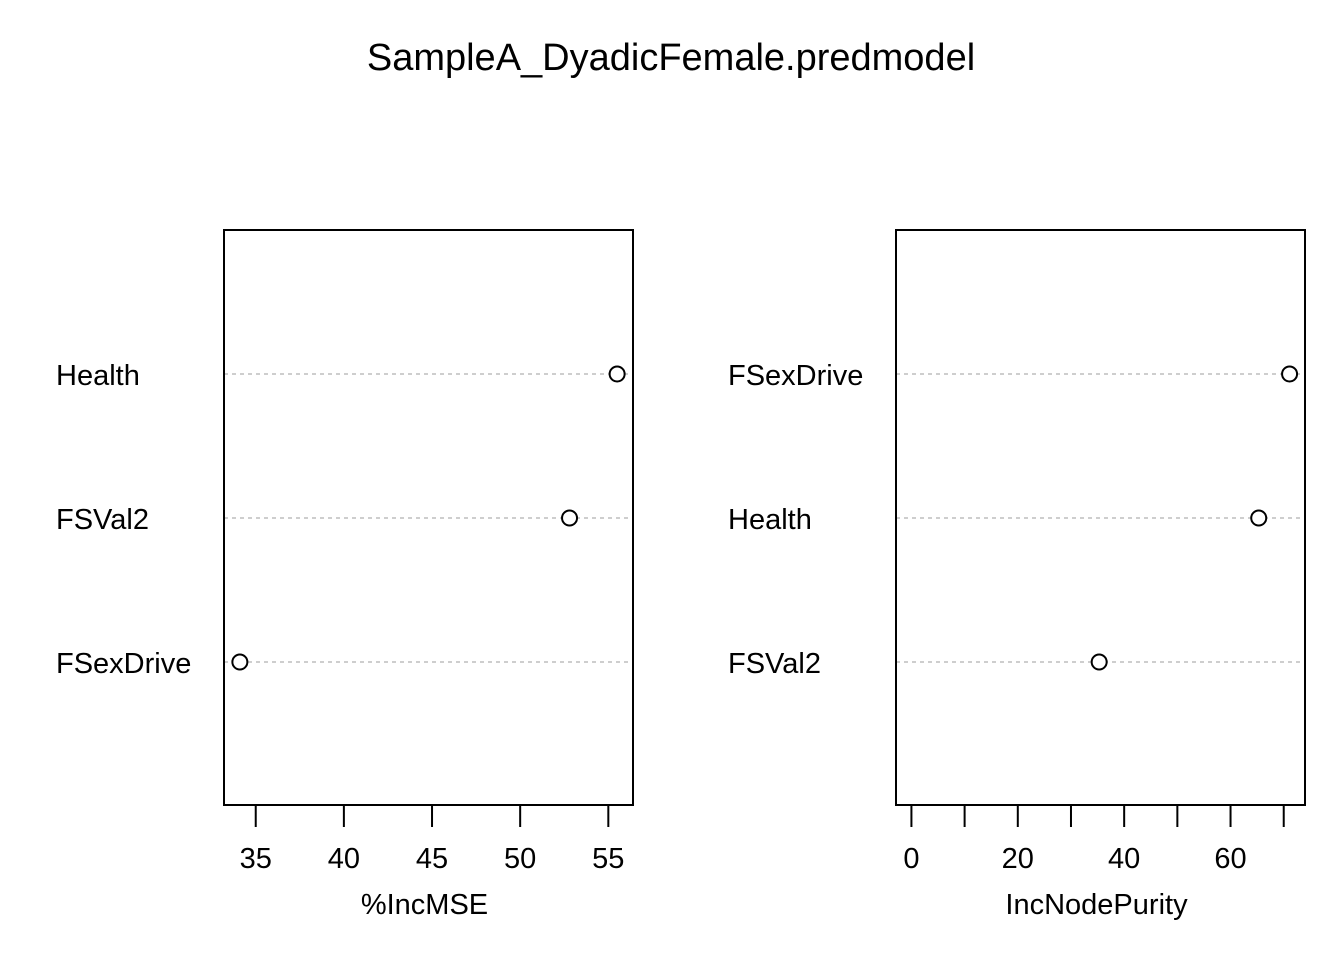 The image size is (1344, 960). Describe the element at coordinates (1230, 859) in the screenshot. I see `x-tick-label-incnodepurity-60: 60` at that location.